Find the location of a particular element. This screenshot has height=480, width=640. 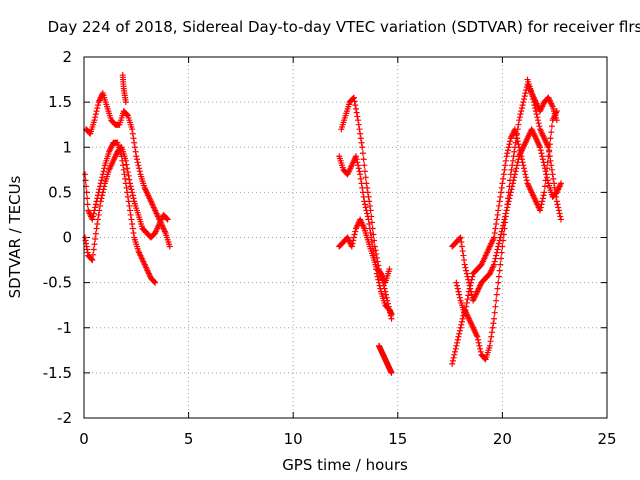

y-tick-label: -2 is located at coordinates (64, 418).